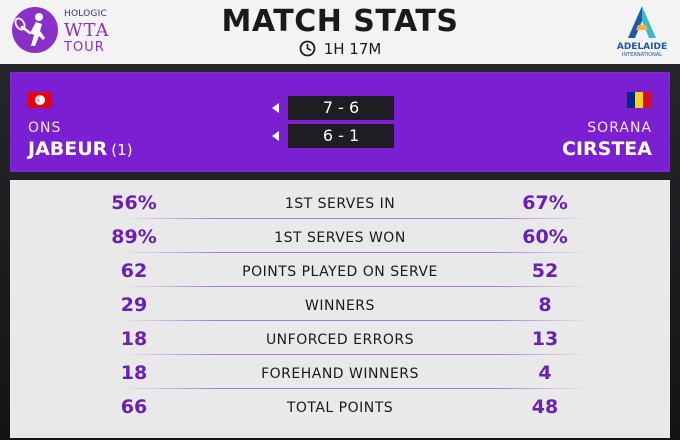  Describe the element at coordinates (607, 149) in the screenshot. I see `player2-last-name: CIRSTEA` at that location.